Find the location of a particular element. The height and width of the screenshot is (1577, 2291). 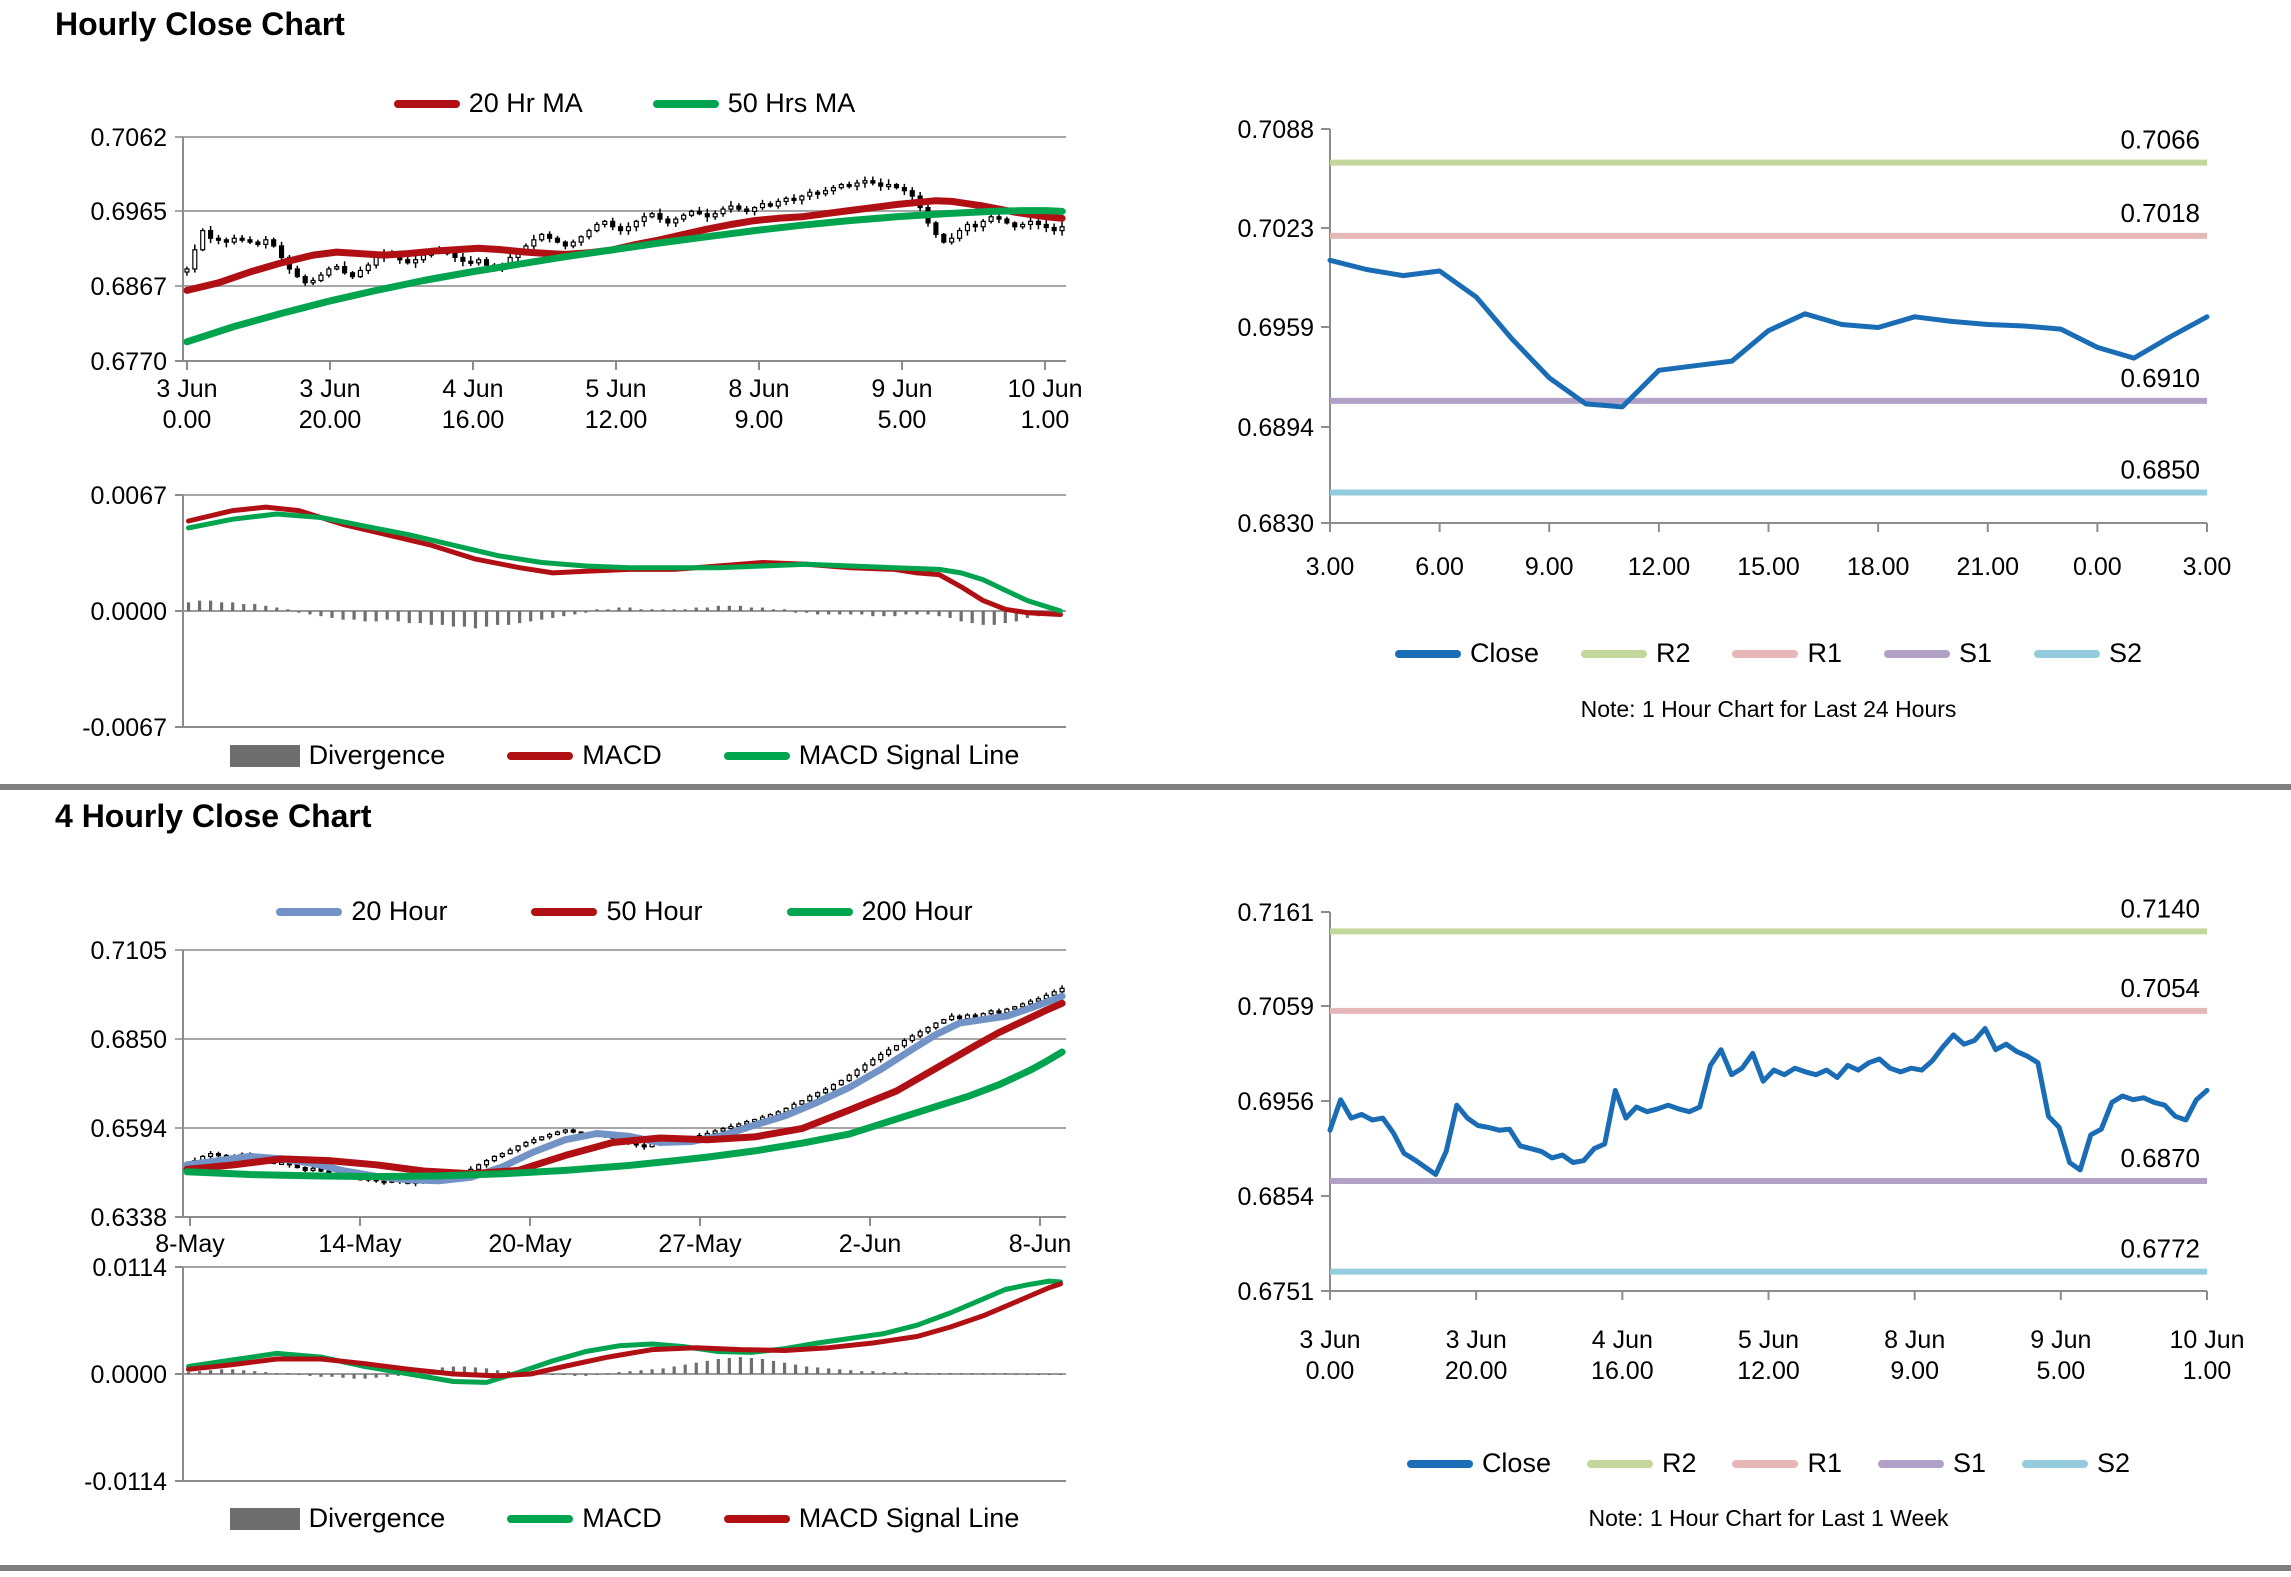

s1-level-label: 0.6870 is located at coordinates (2160, 1158).